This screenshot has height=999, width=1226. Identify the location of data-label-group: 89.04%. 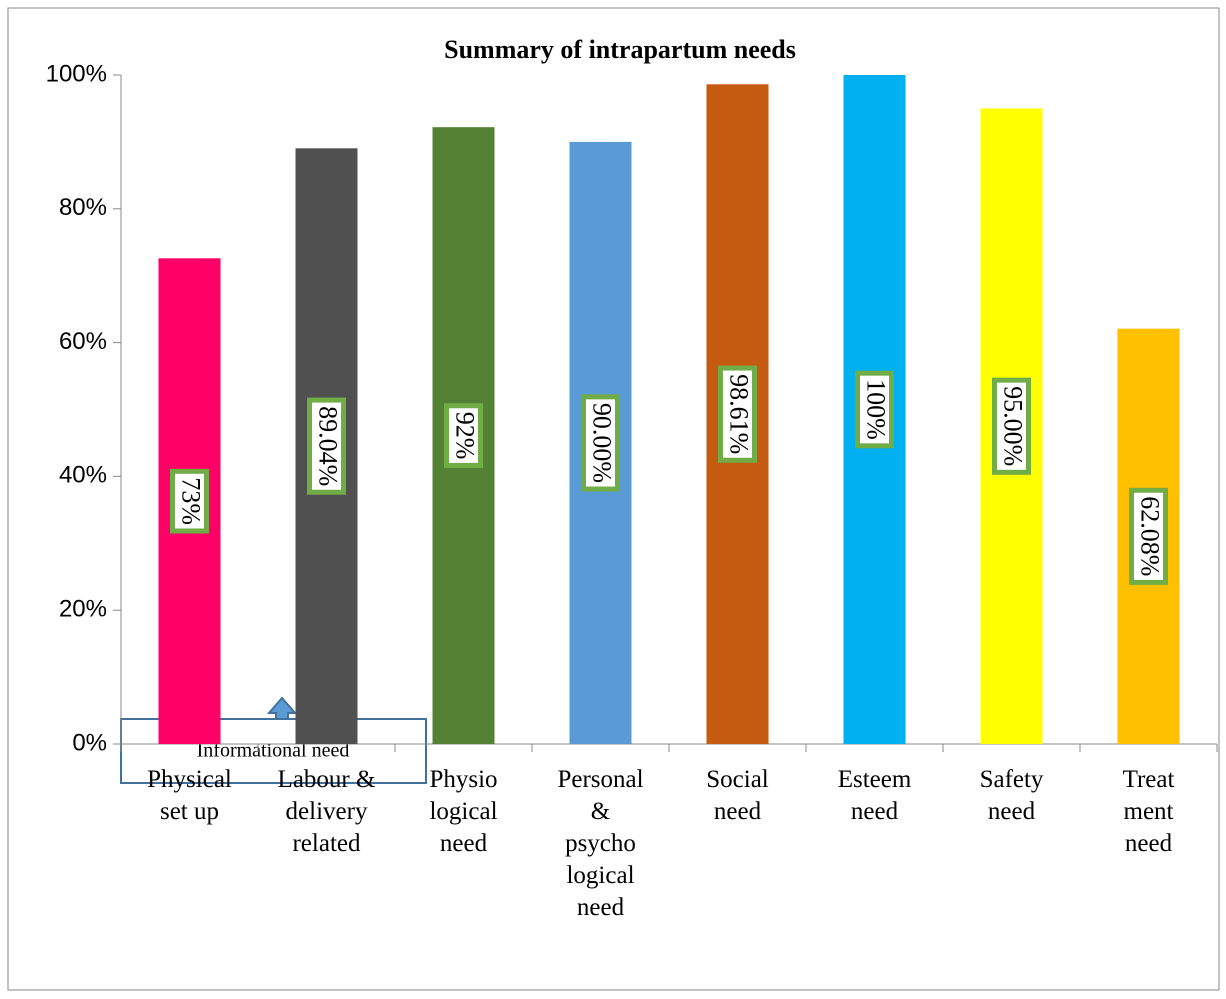
(326, 446).